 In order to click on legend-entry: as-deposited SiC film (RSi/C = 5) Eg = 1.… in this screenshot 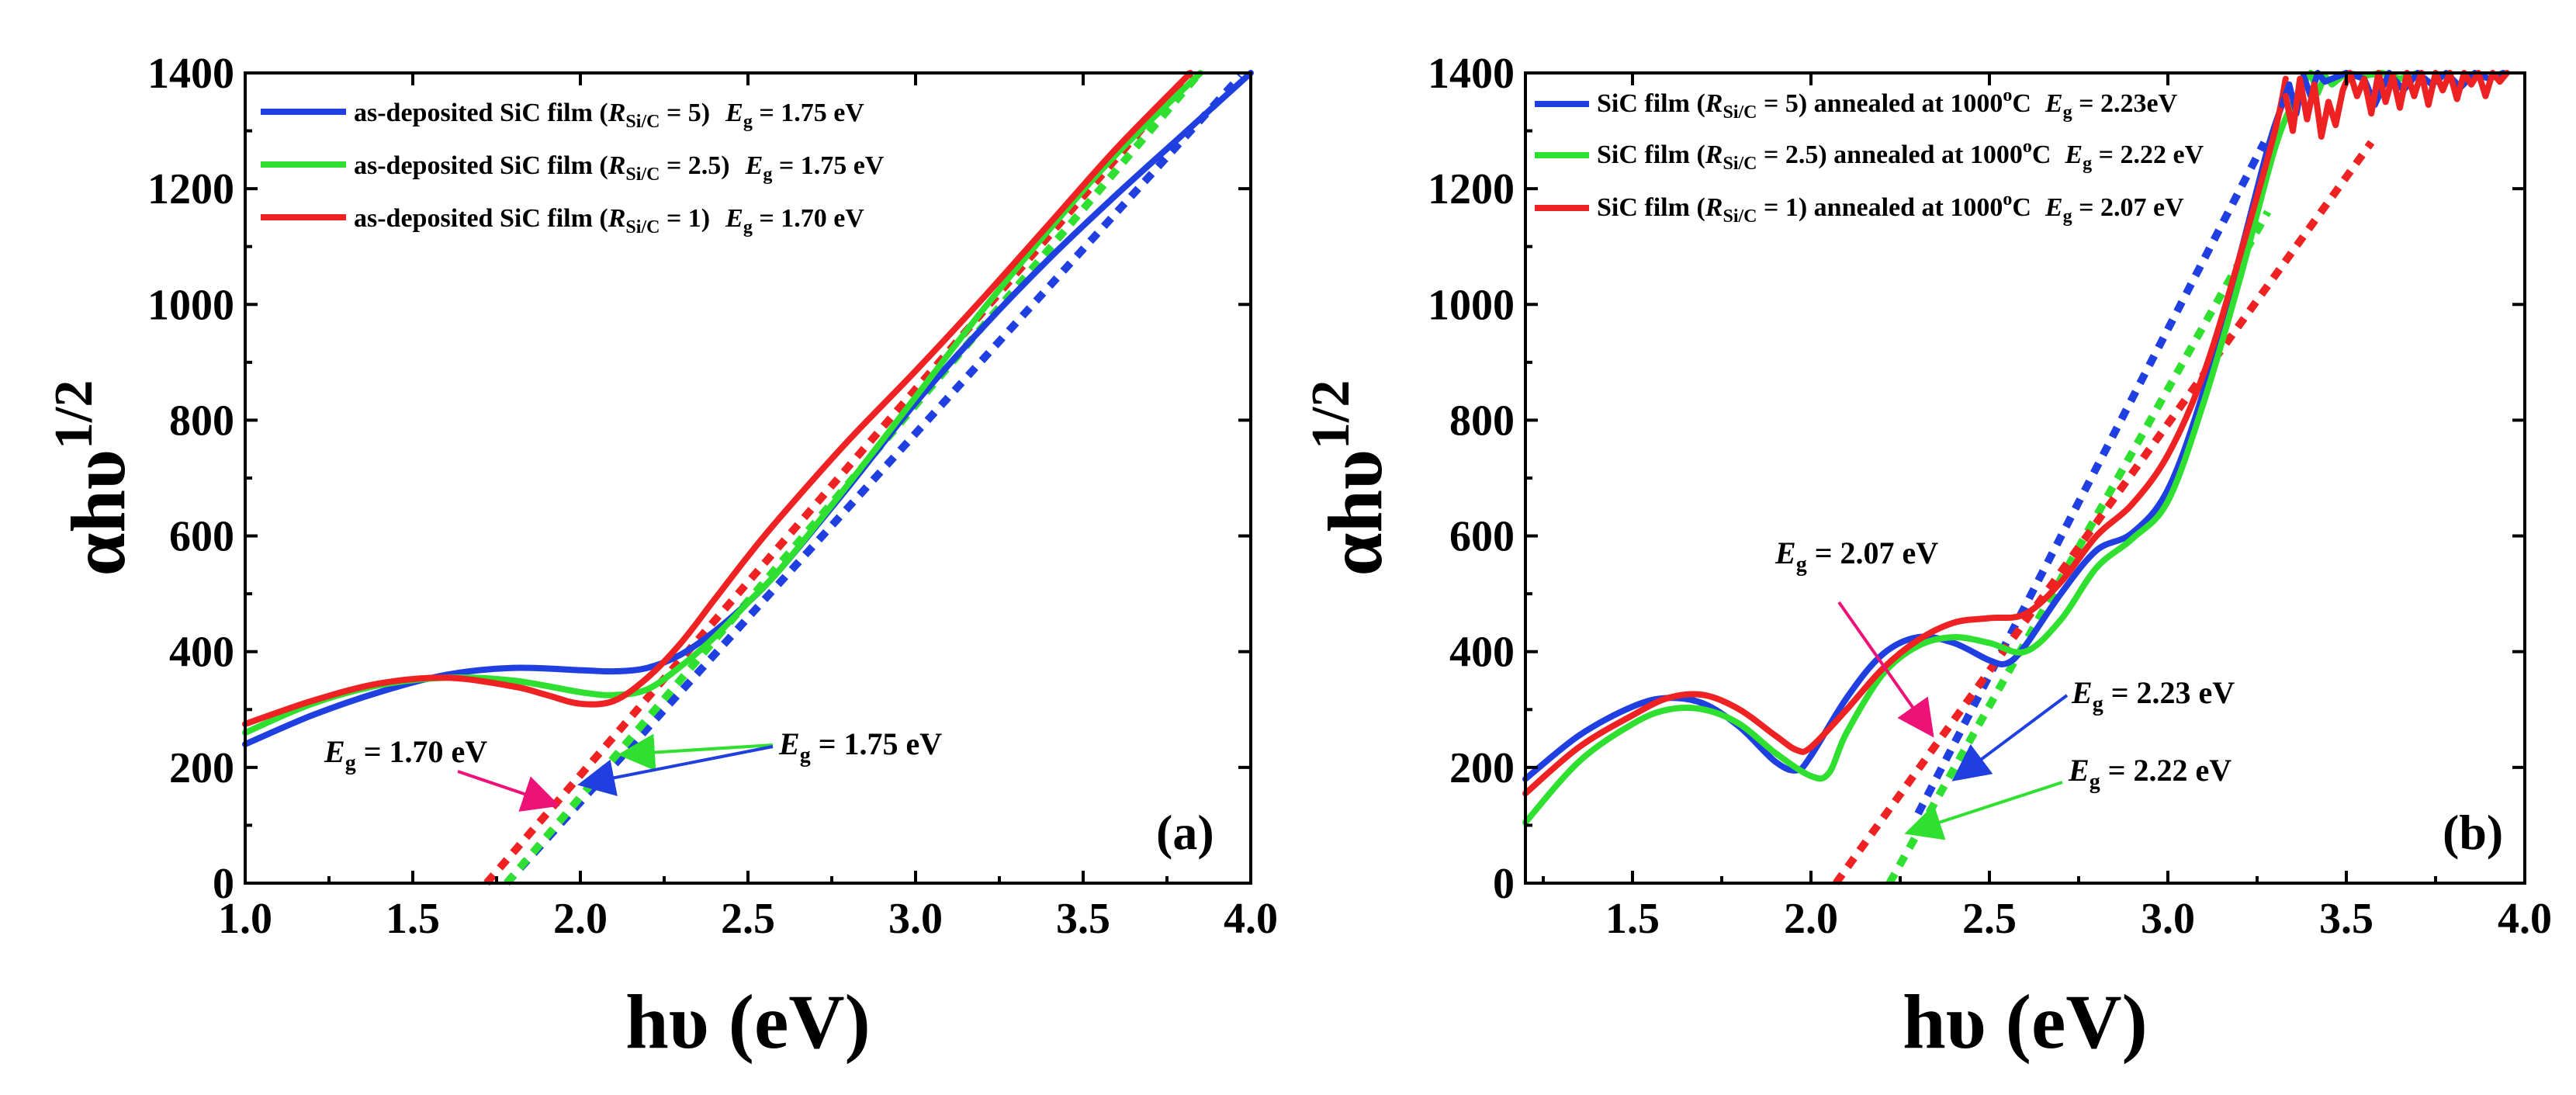, I will do `click(609, 115)`.